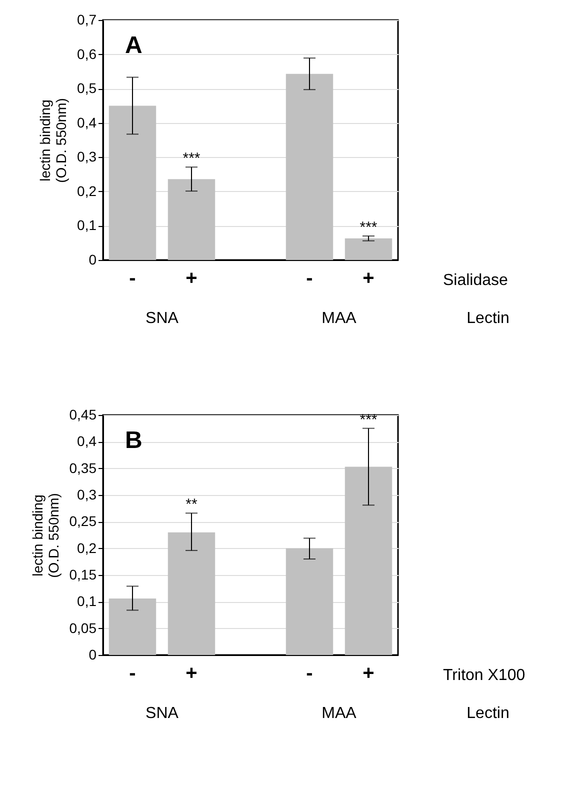 The image size is (575, 809). Describe the element at coordinates (133, 45) in the screenshot. I see `annotation: A` at that location.